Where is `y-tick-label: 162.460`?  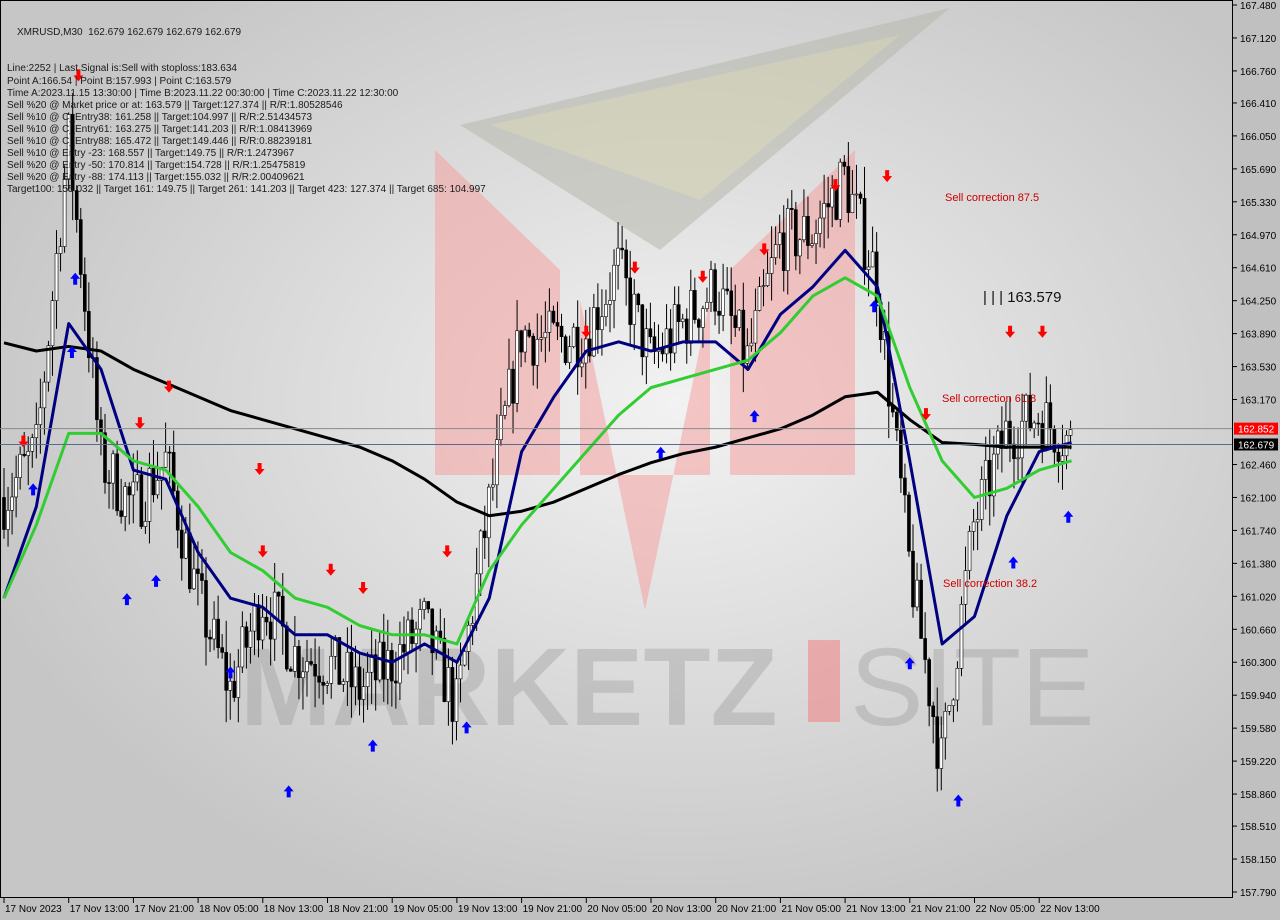
y-tick-label: 162.460 is located at coordinates (1258, 466).